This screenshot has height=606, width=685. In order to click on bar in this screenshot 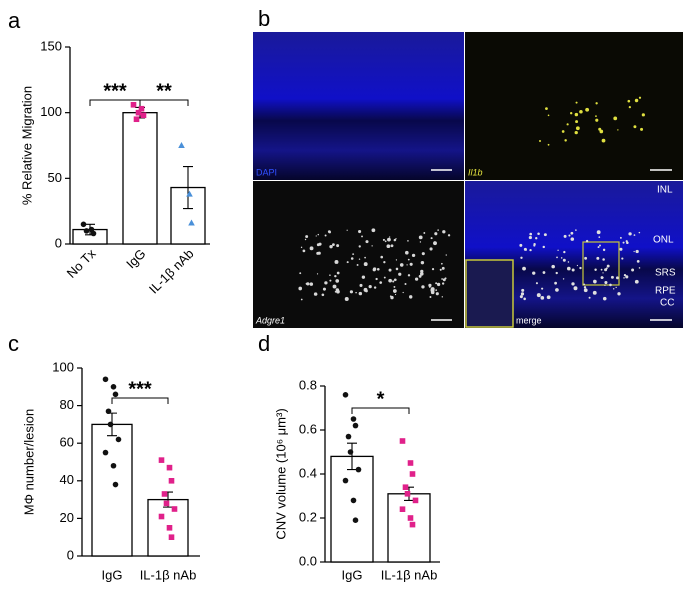, I will do `click(409, 528)`.